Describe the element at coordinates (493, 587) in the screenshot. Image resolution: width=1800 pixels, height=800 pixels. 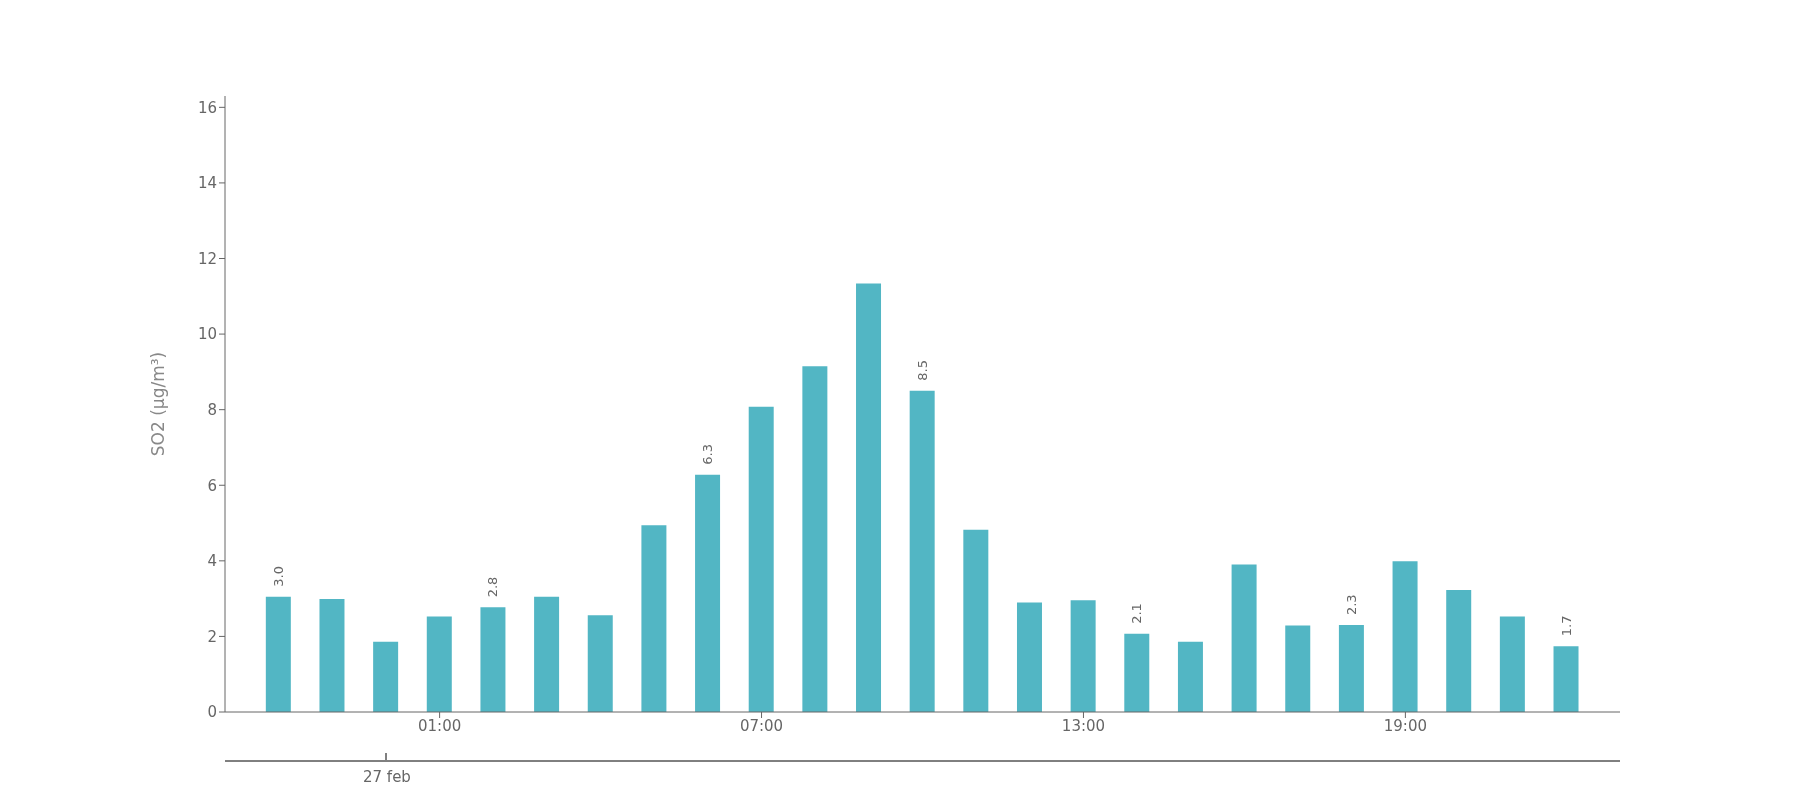
I see `data-label: 2.8` at that location.